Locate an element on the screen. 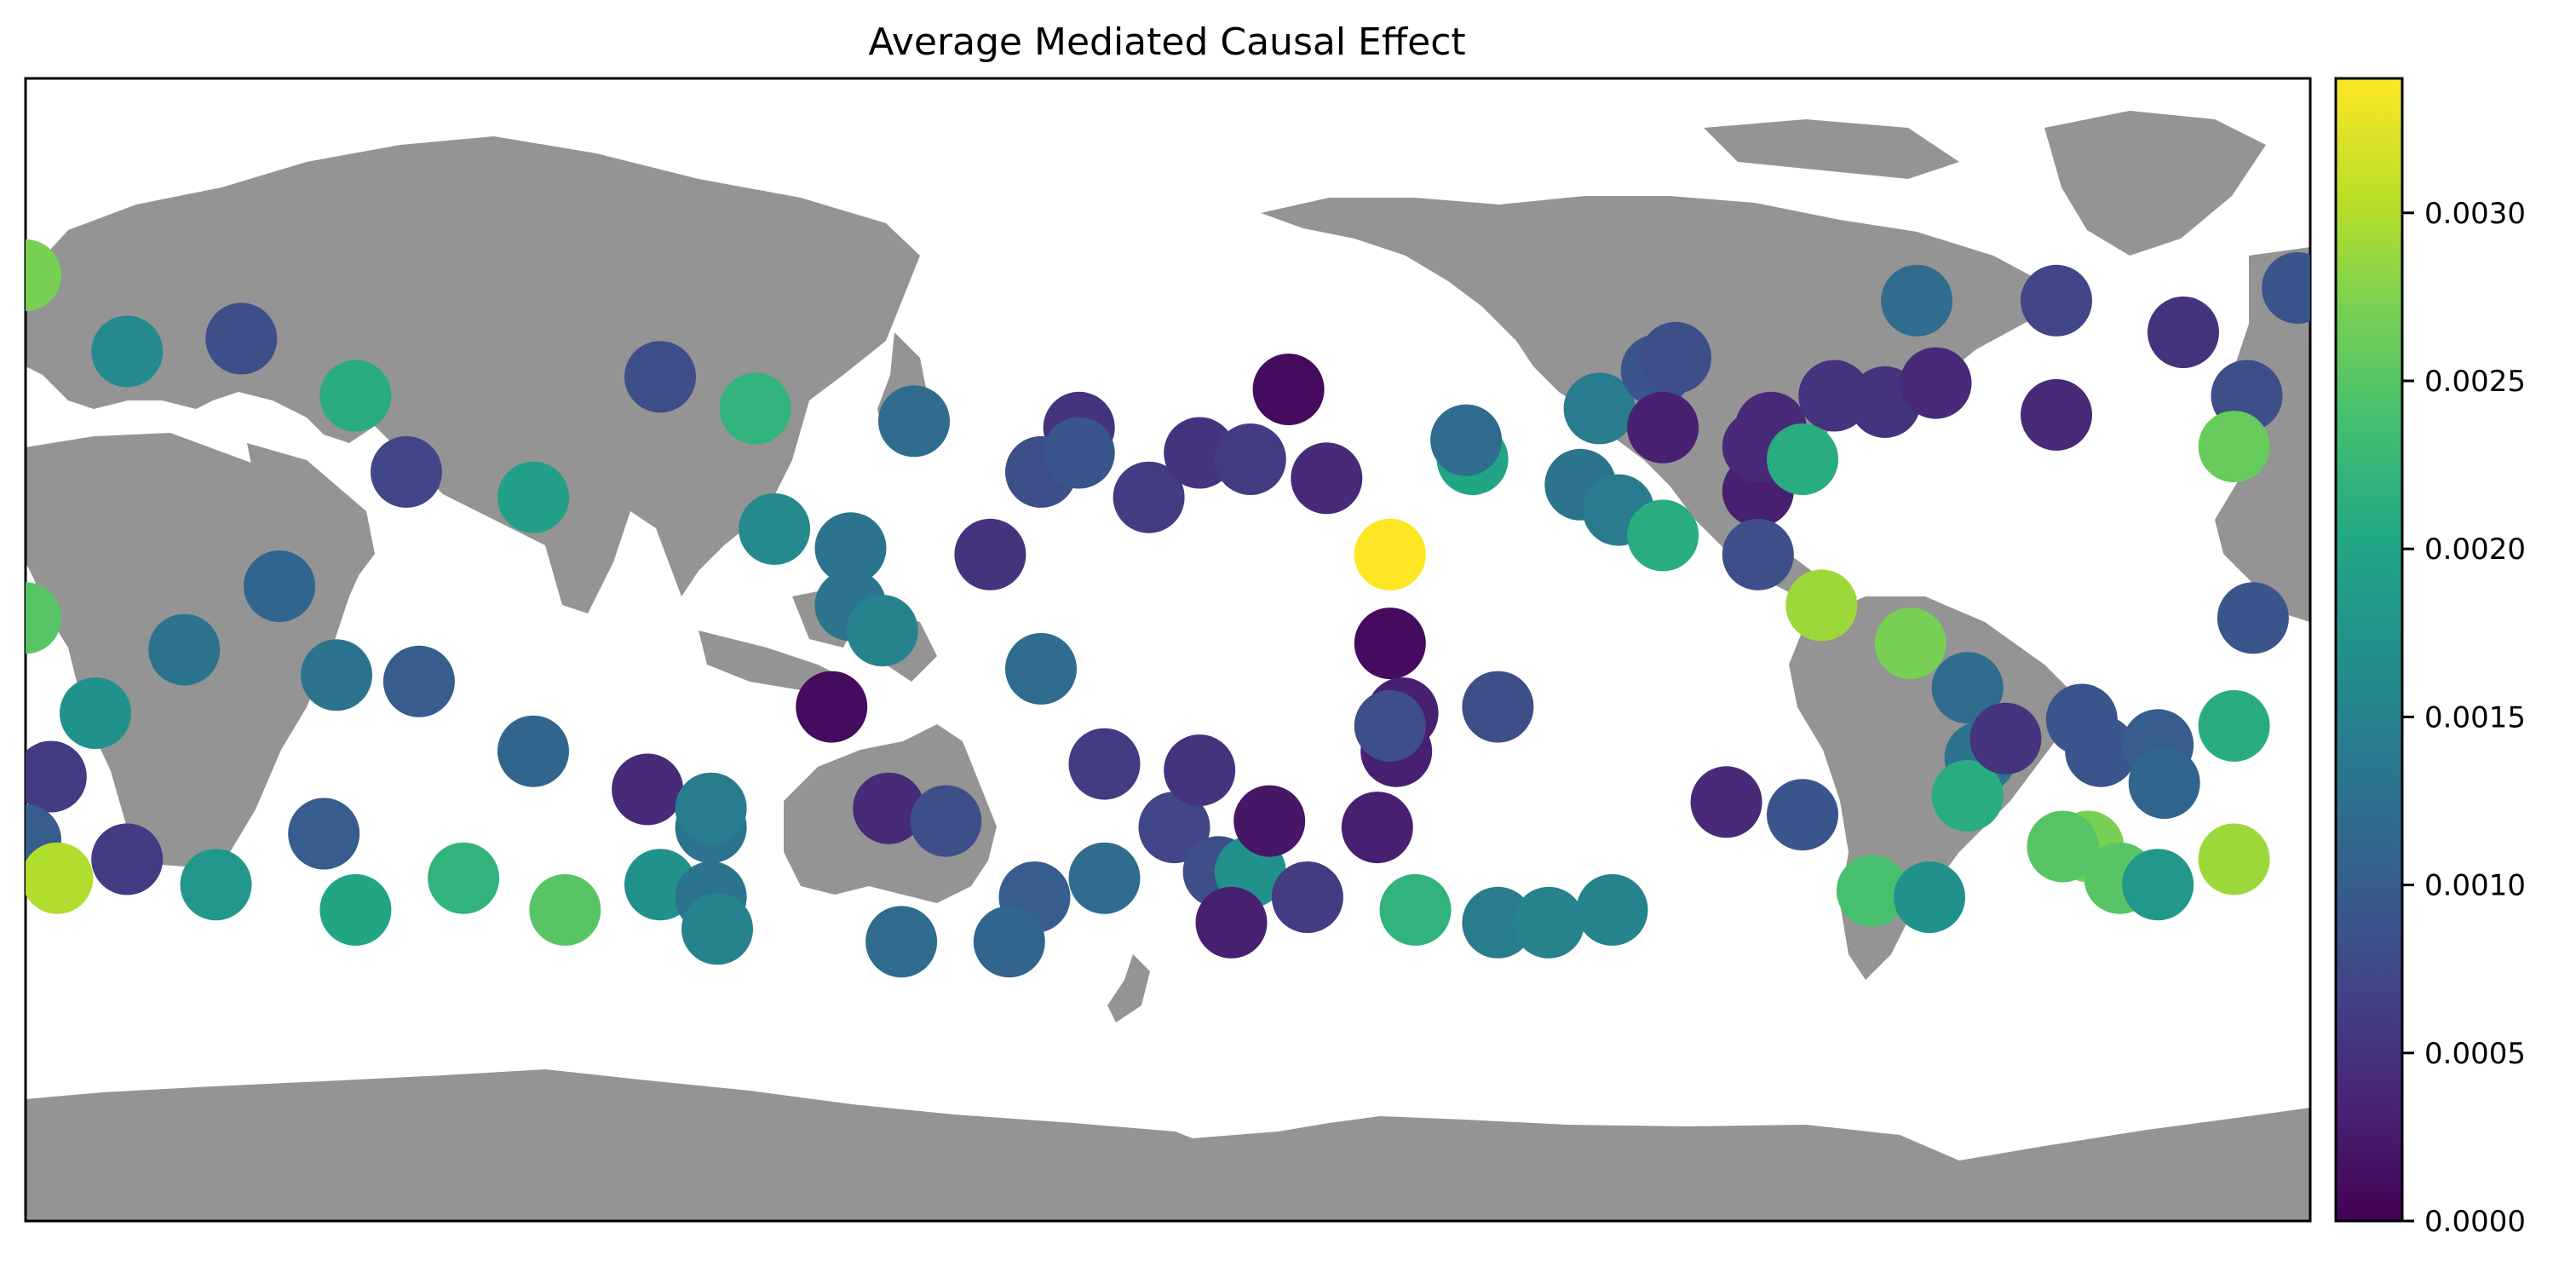 This screenshot has height=1267, width=2576. land-antarctica is located at coordinates (1168, 1145).